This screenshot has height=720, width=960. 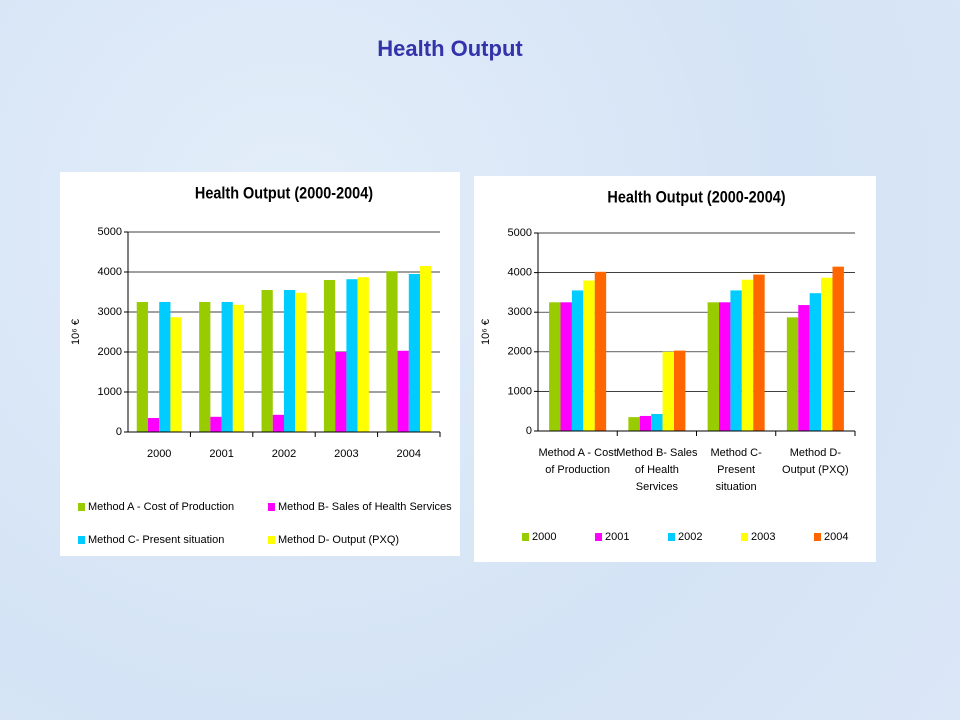 I want to click on legend-label: 2004, so click(x=836, y=537).